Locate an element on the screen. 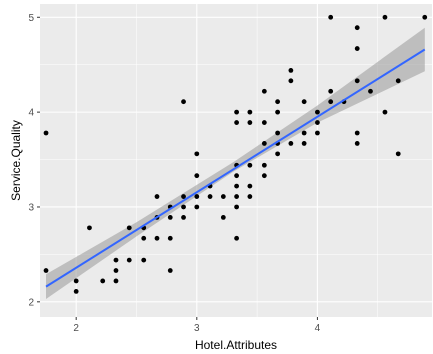 The height and width of the screenshot is (354, 433). y-tick-label: 2 is located at coordinates (31, 302).